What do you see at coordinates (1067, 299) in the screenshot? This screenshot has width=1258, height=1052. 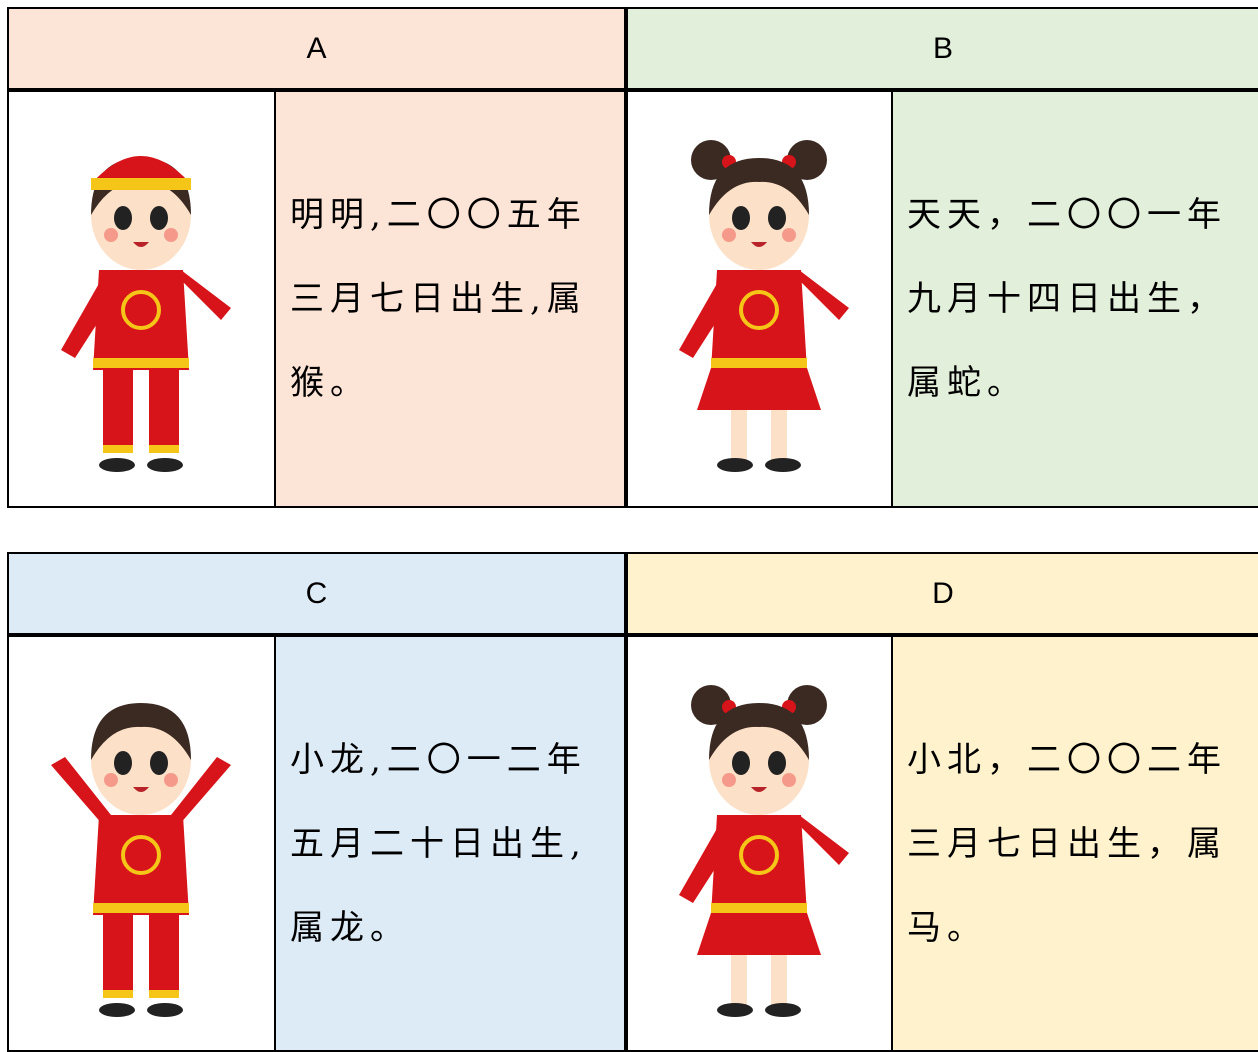 I see `description-line: 九月十四日出生，` at bounding box center [1067, 299].